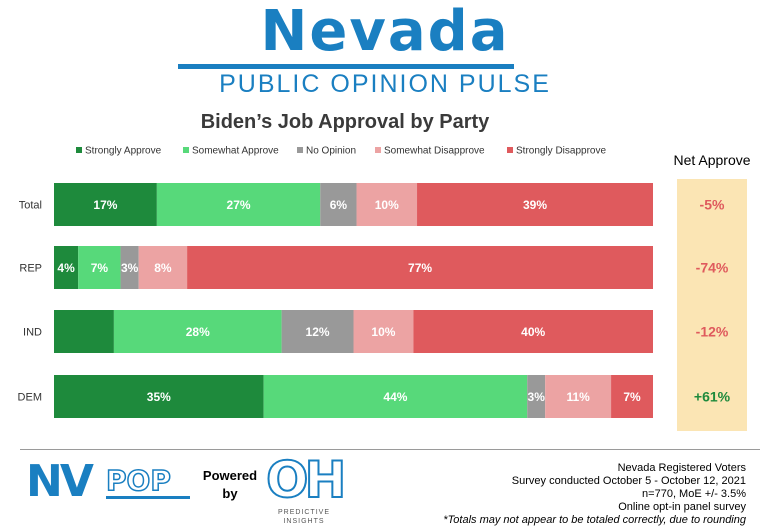  What do you see at coordinates (306, 480) in the screenshot?
I see `oh-predictive-insights-logo: OH` at bounding box center [306, 480].